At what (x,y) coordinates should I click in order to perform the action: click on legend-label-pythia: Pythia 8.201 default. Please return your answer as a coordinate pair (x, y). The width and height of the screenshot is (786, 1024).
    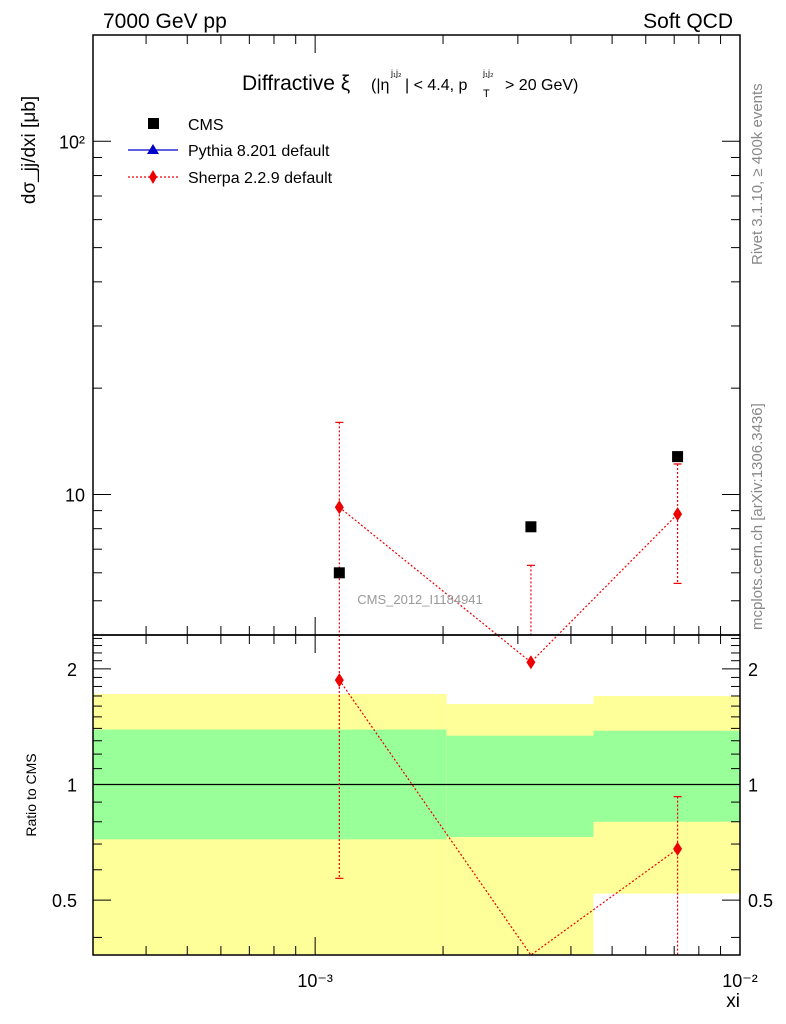
    Looking at the image, I should click on (259, 151).